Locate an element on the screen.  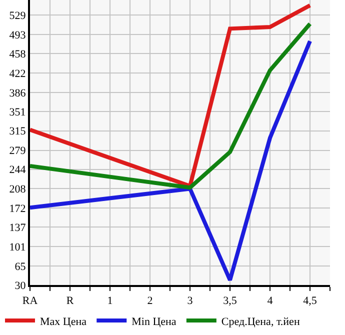
y-tick-label: 458 is located at coordinates (17, 54).